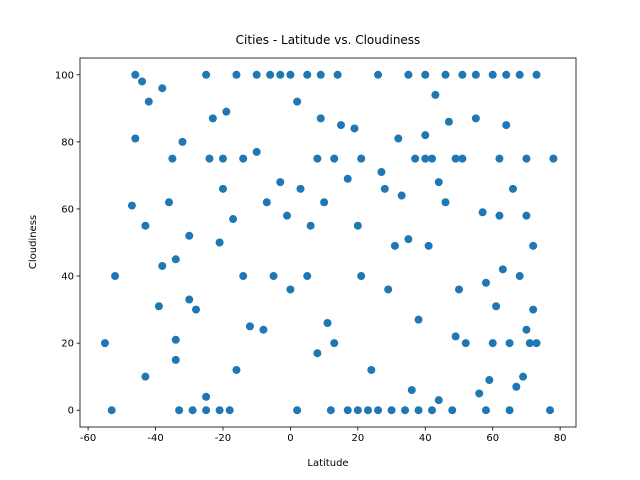  What do you see at coordinates (67, 344) in the screenshot?
I see `y-tick-label: 20` at bounding box center [67, 344].